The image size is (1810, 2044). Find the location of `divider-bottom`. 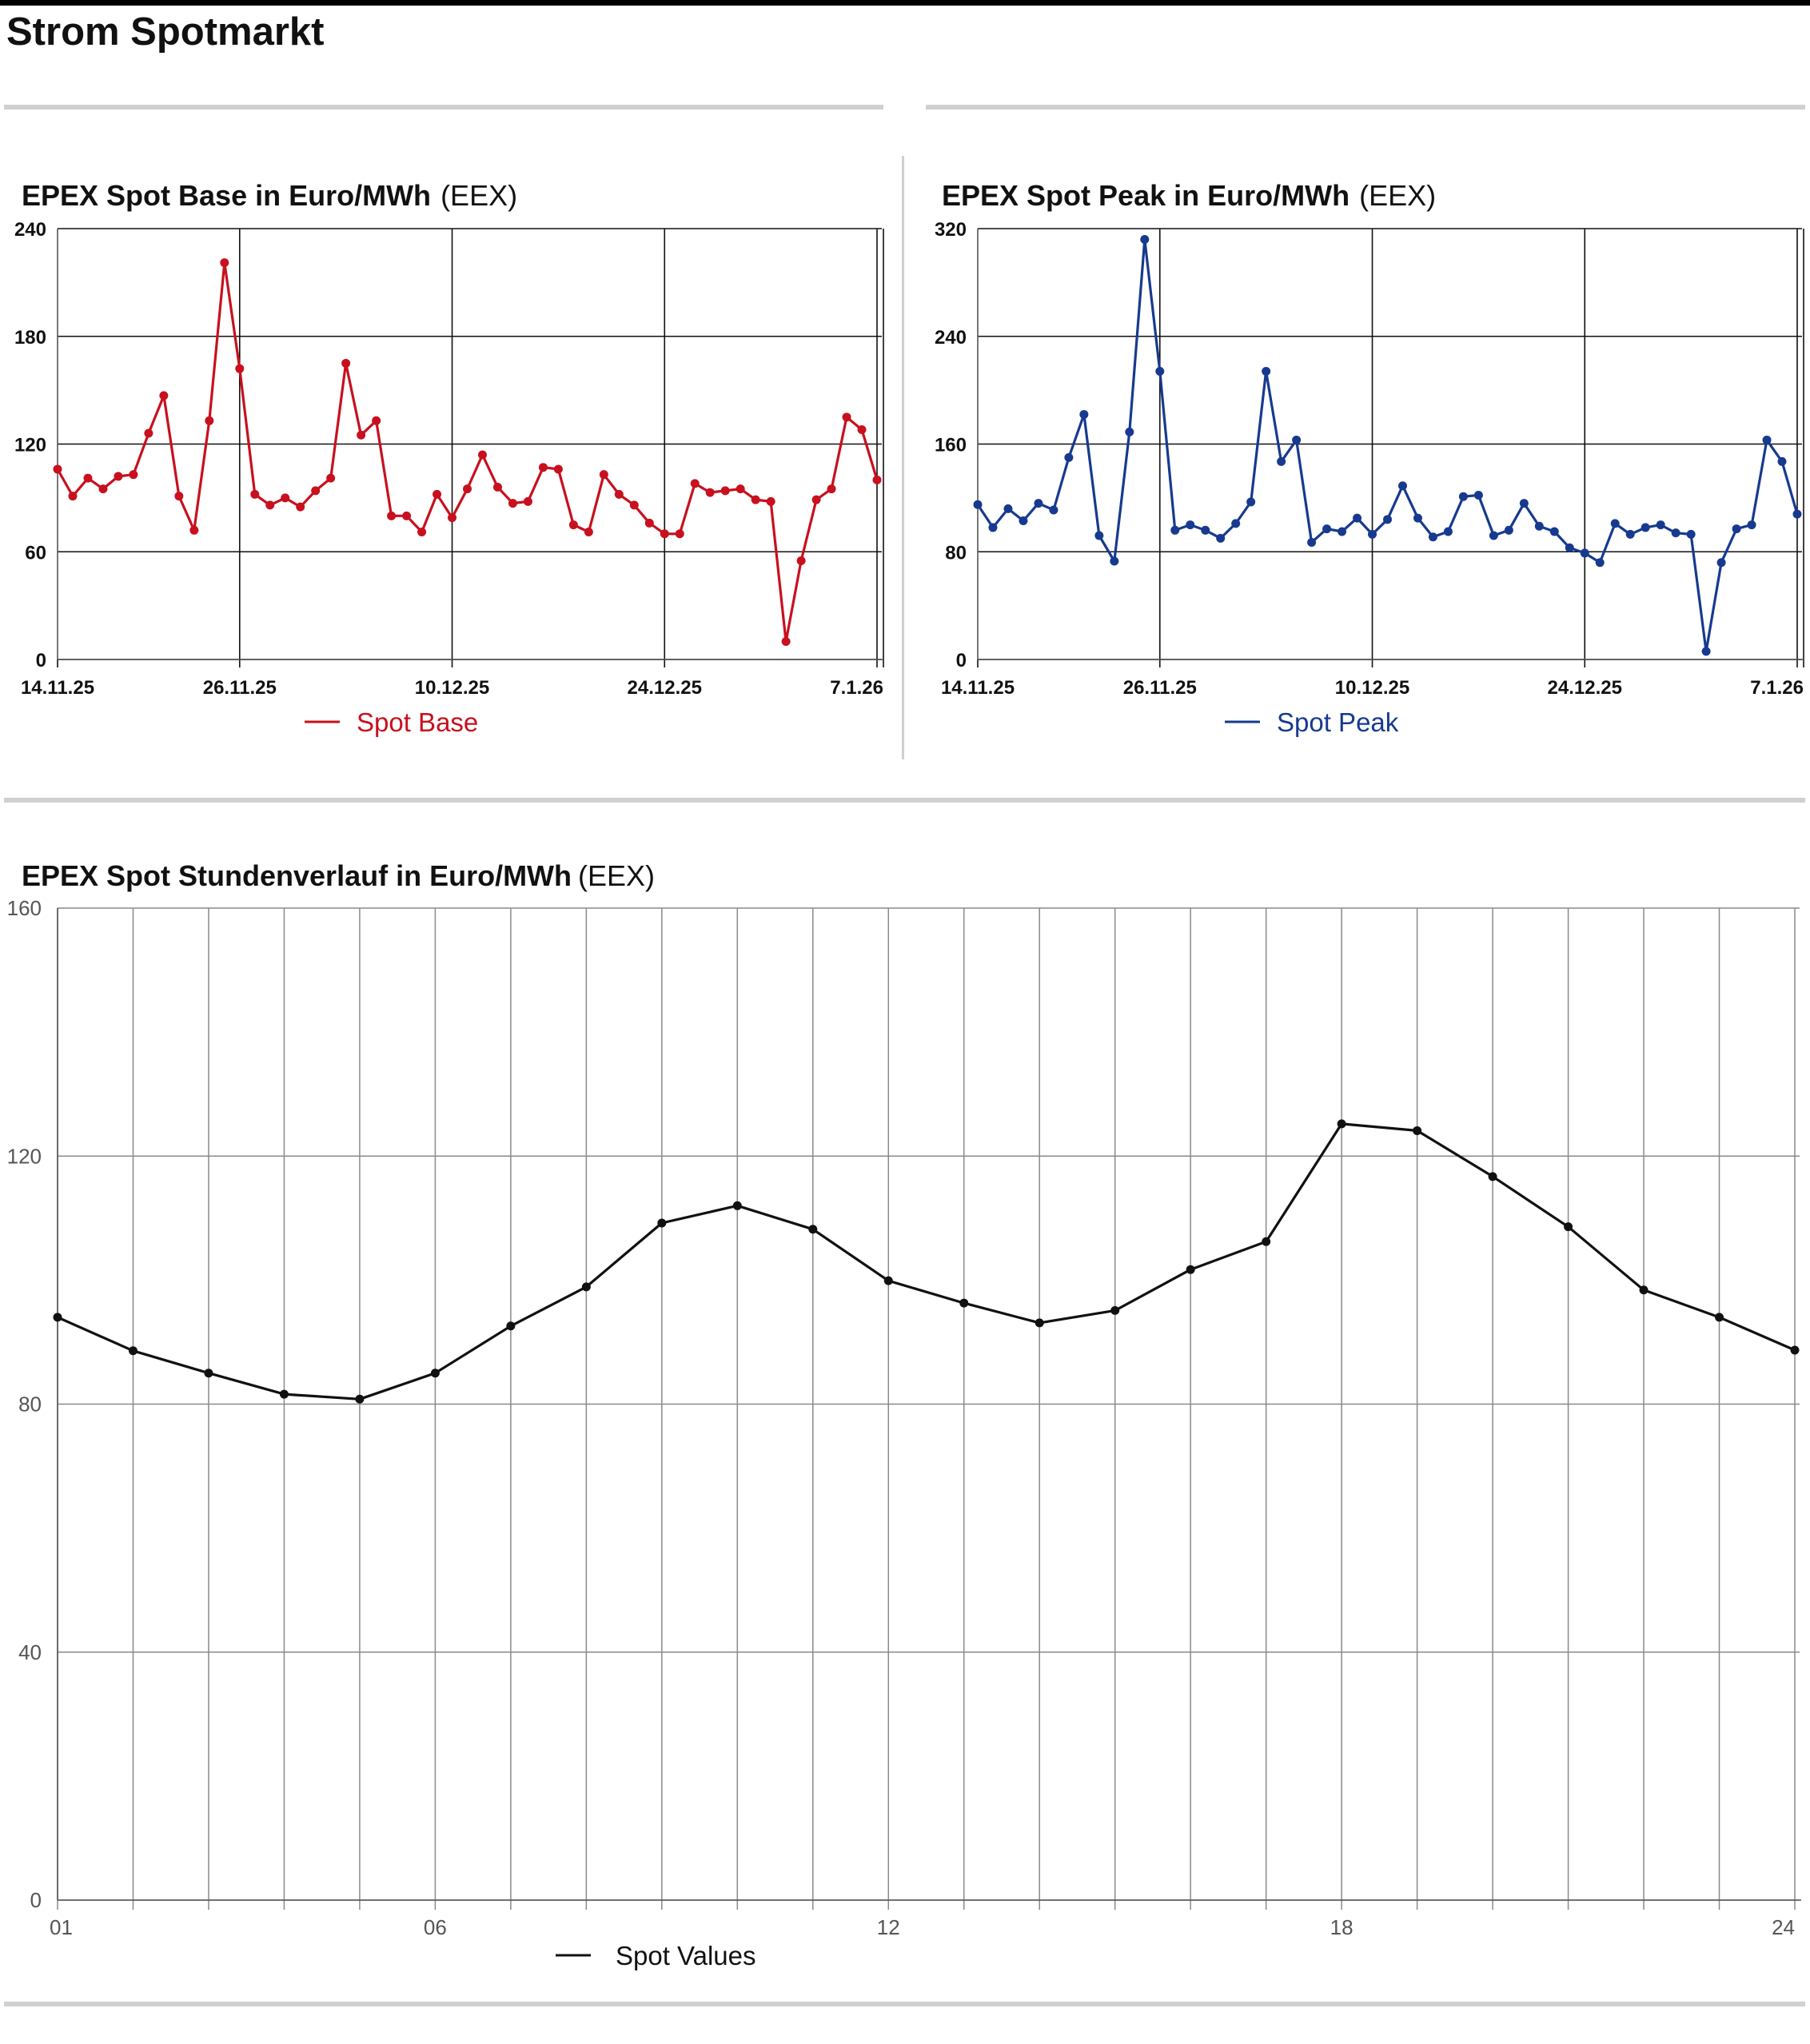

divider-bottom is located at coordinates (904, 2004).